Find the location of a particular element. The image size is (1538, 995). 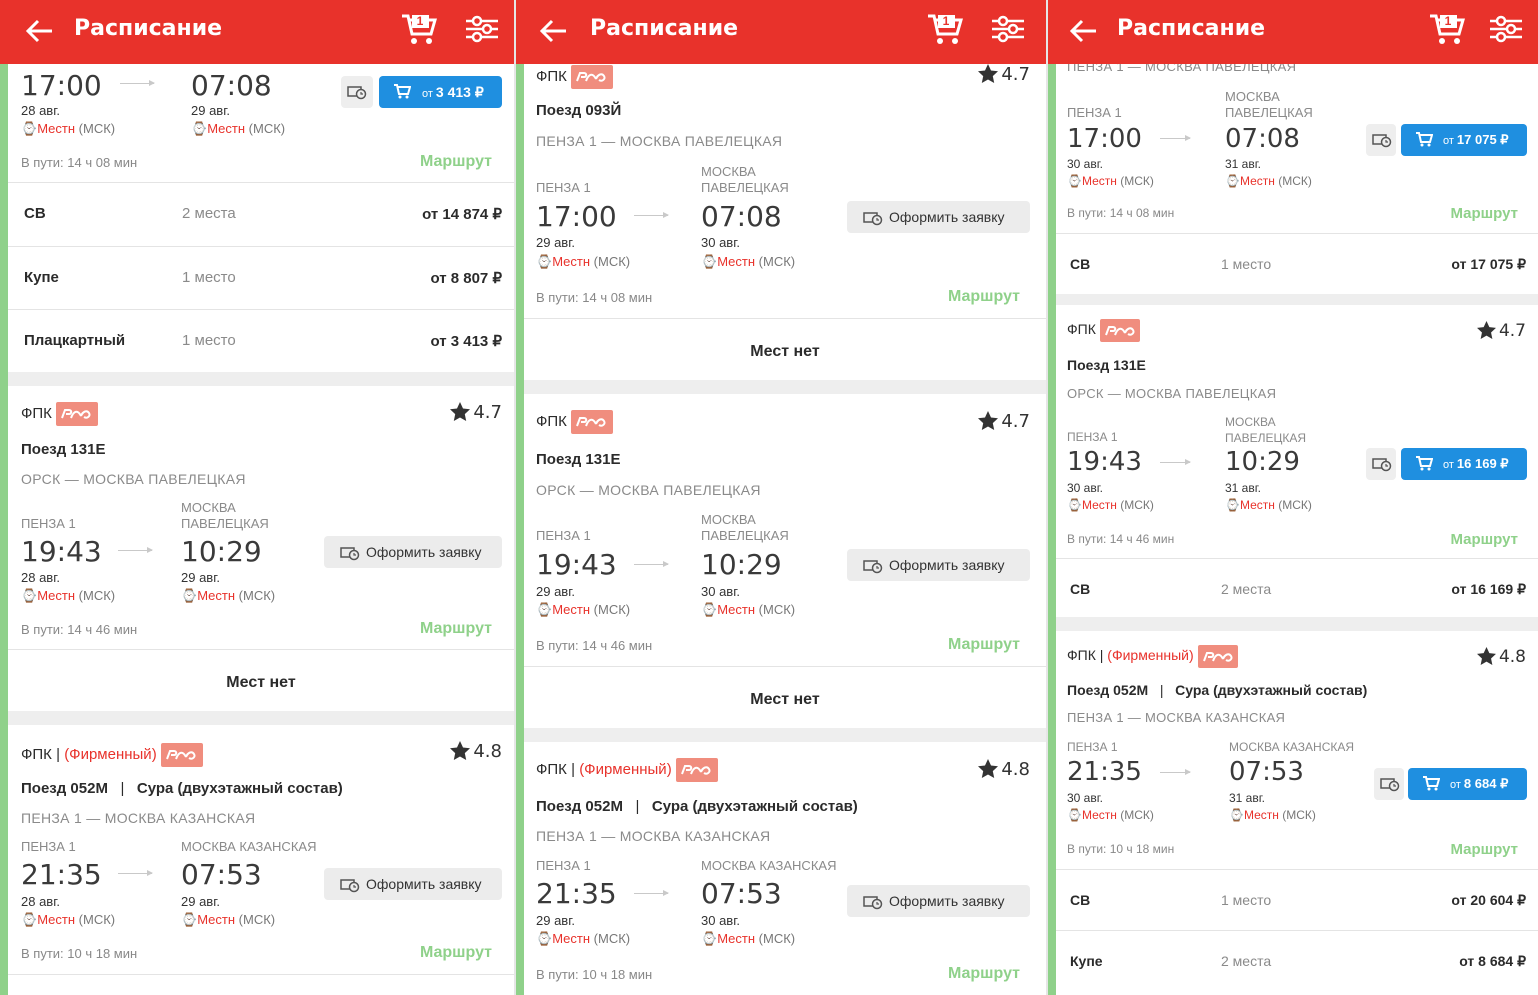

departure-time: 17:00 is located at coordinates (576, 216).